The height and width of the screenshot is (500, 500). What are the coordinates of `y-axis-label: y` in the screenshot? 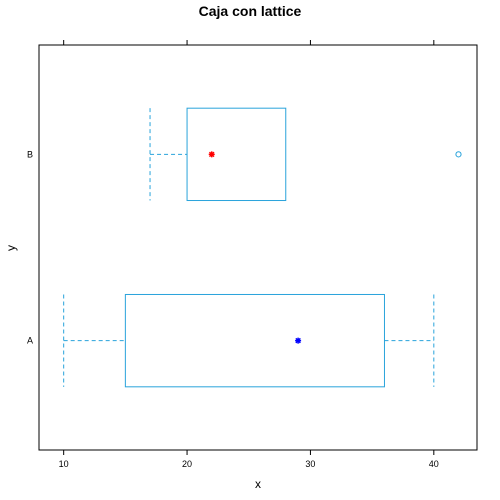 It's located at (11, 248).